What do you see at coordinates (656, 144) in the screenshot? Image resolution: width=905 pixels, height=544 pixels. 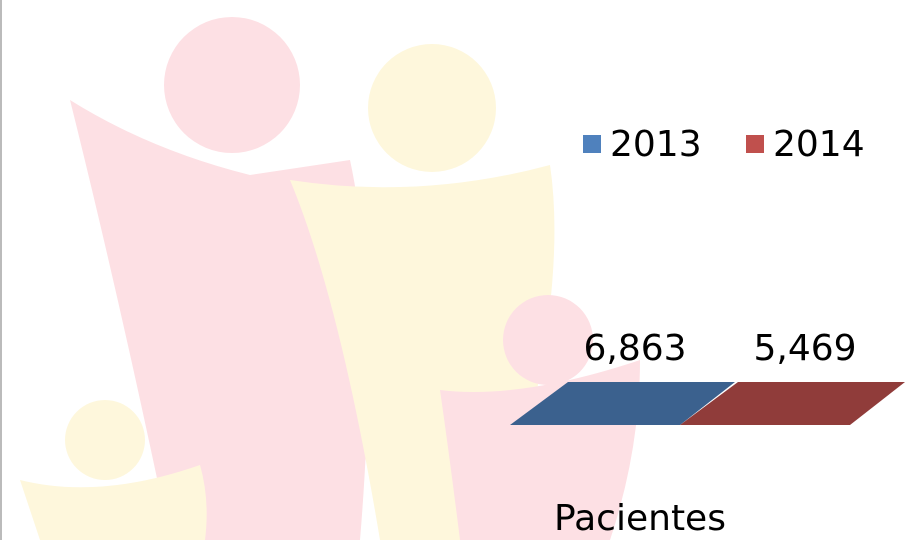 I see `legend-label: 2013` at bounding box center [656, 144].